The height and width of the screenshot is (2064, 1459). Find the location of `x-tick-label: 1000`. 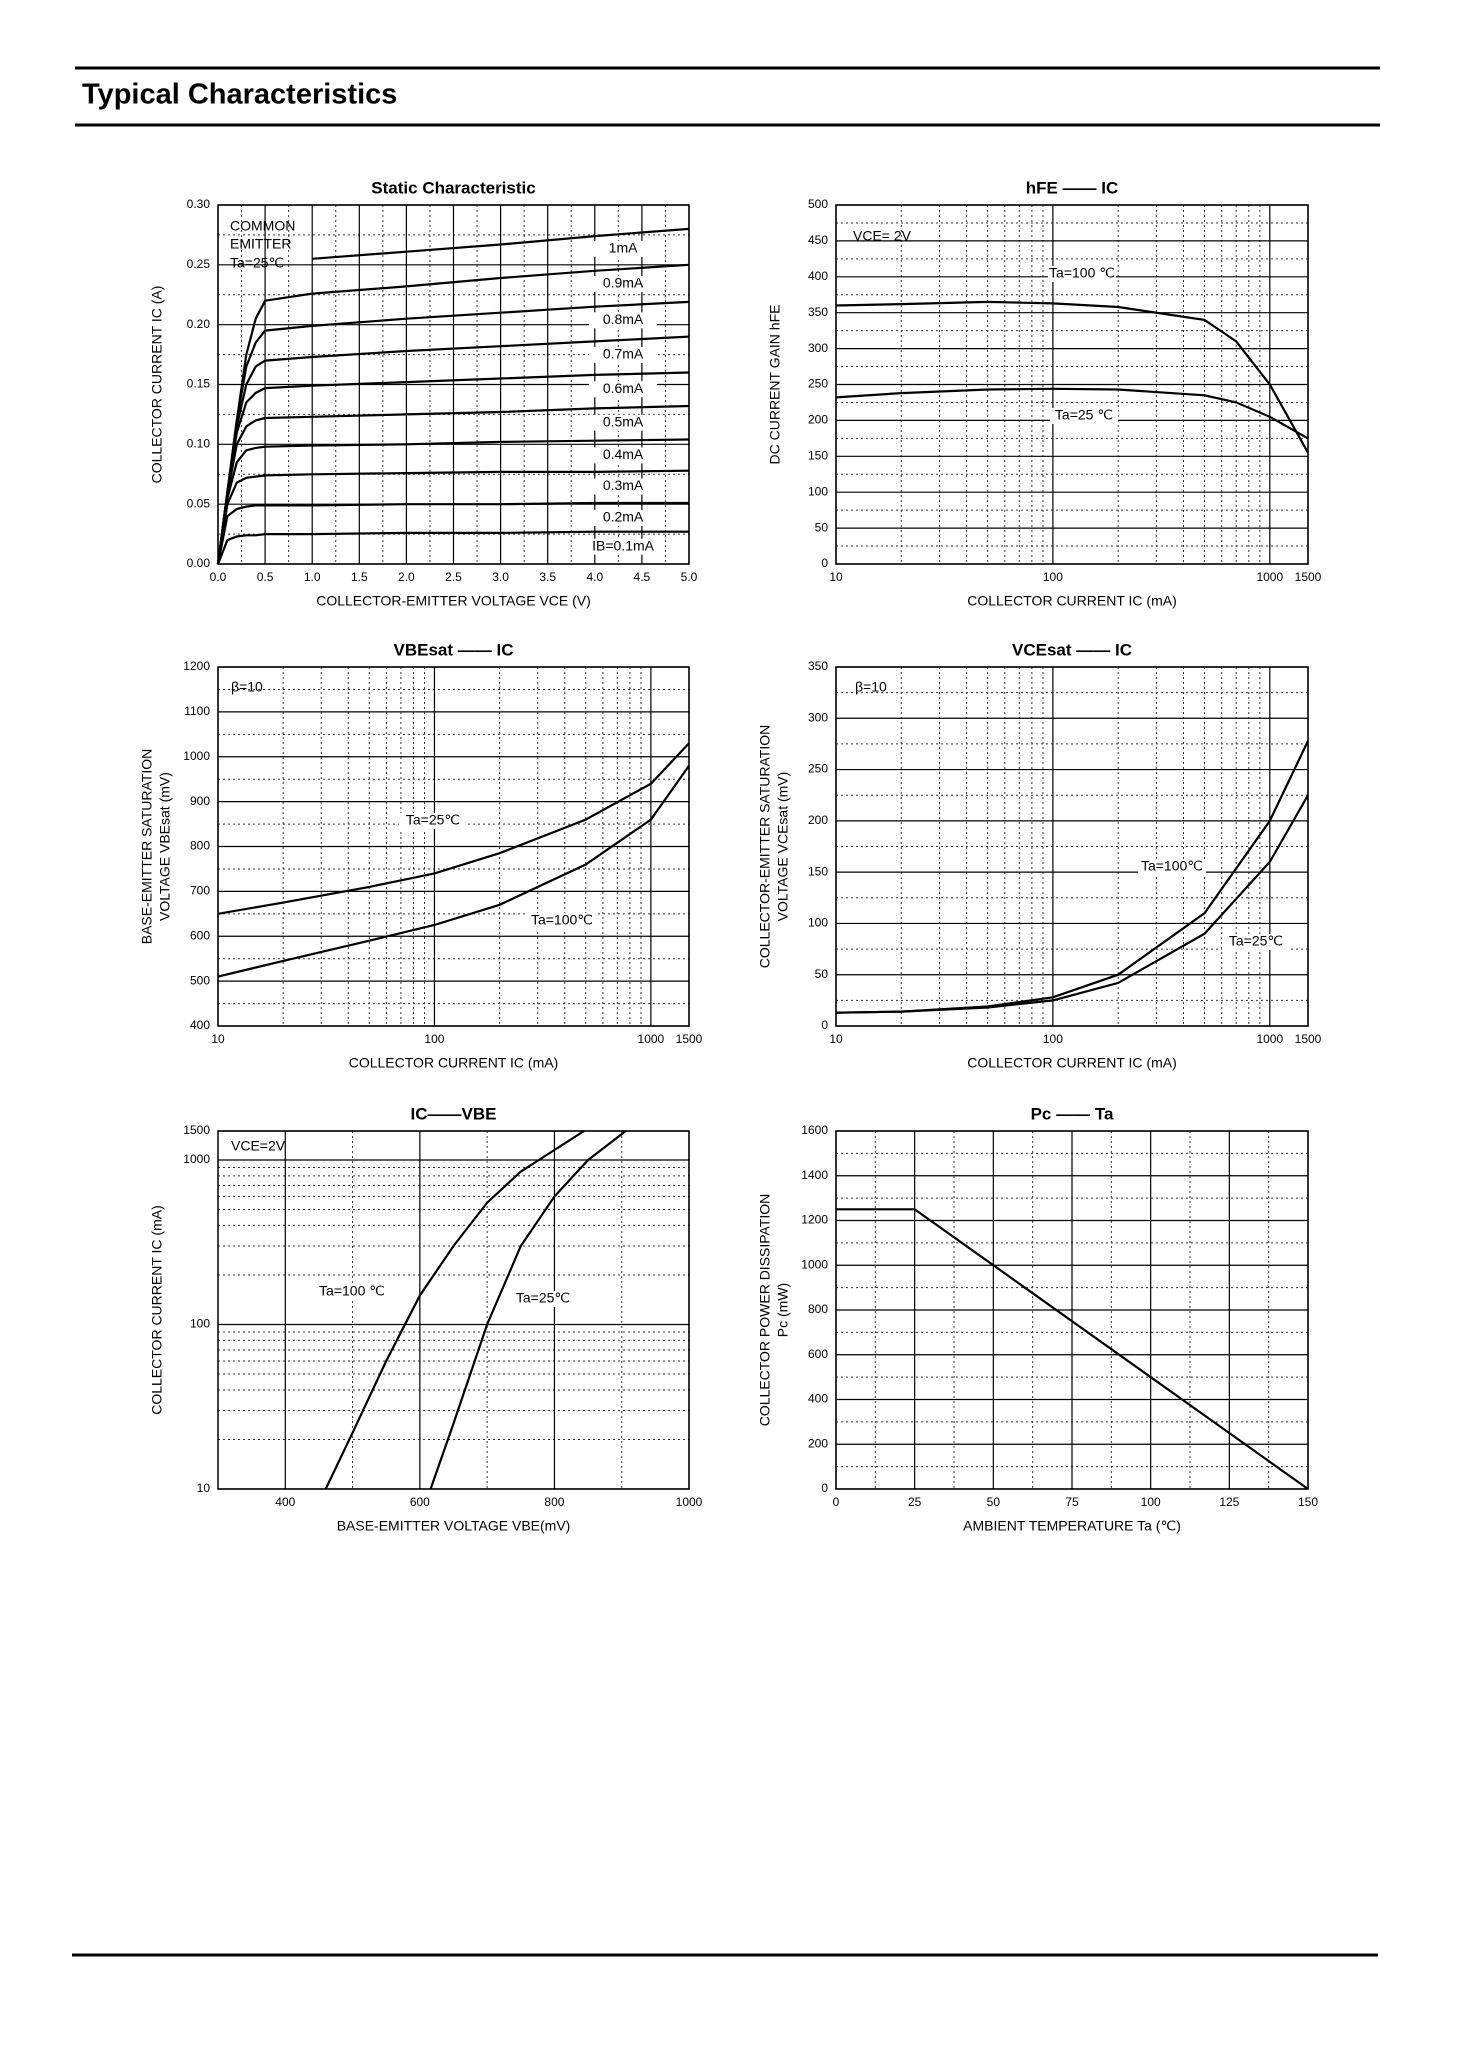

x-tick-label: 1000 is located at coordinates (1269, 577).